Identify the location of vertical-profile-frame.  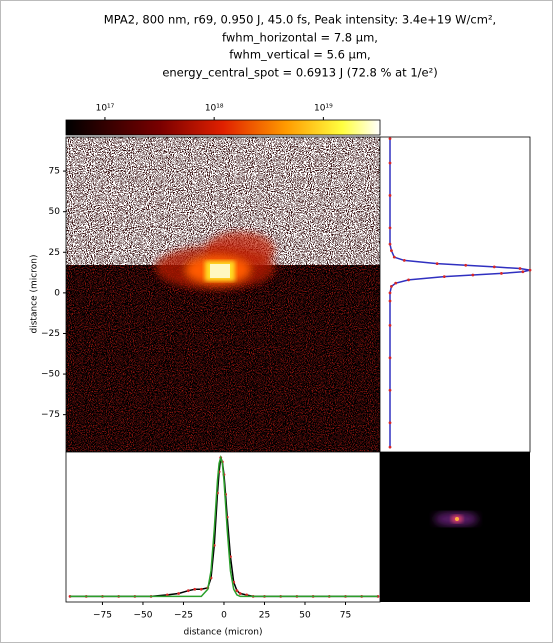
(455, 294).